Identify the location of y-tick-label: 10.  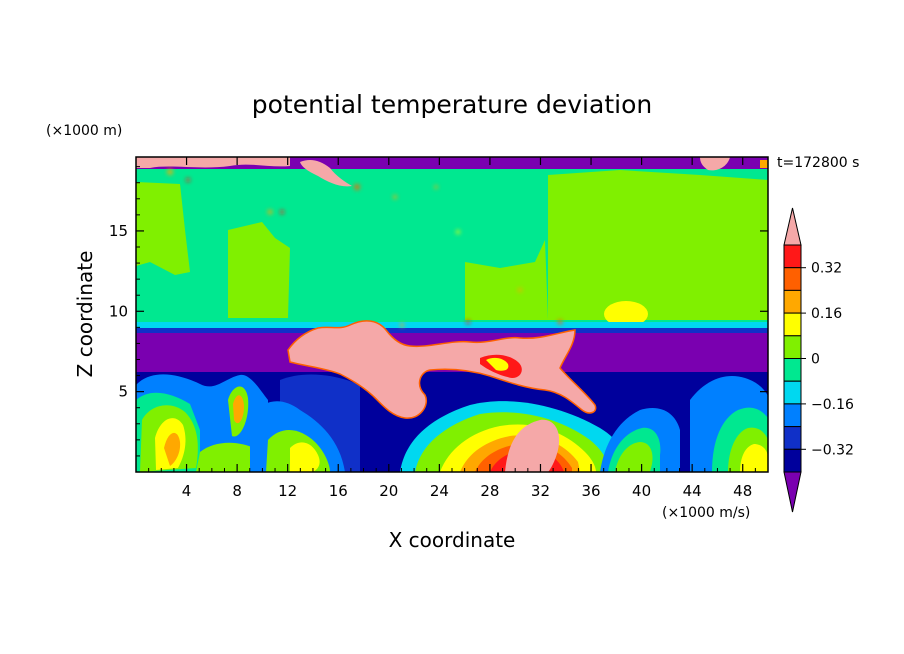
(118, 311).